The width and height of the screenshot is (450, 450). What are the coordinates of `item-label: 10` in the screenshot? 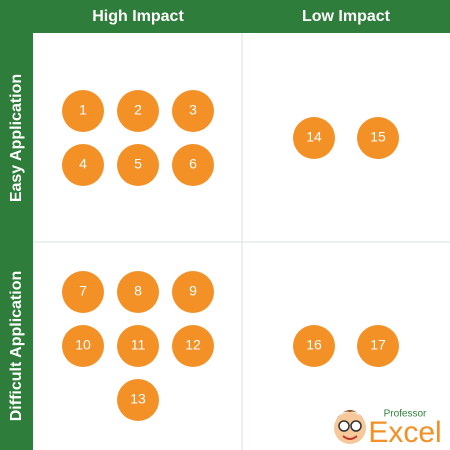 It's located at (83, 345).